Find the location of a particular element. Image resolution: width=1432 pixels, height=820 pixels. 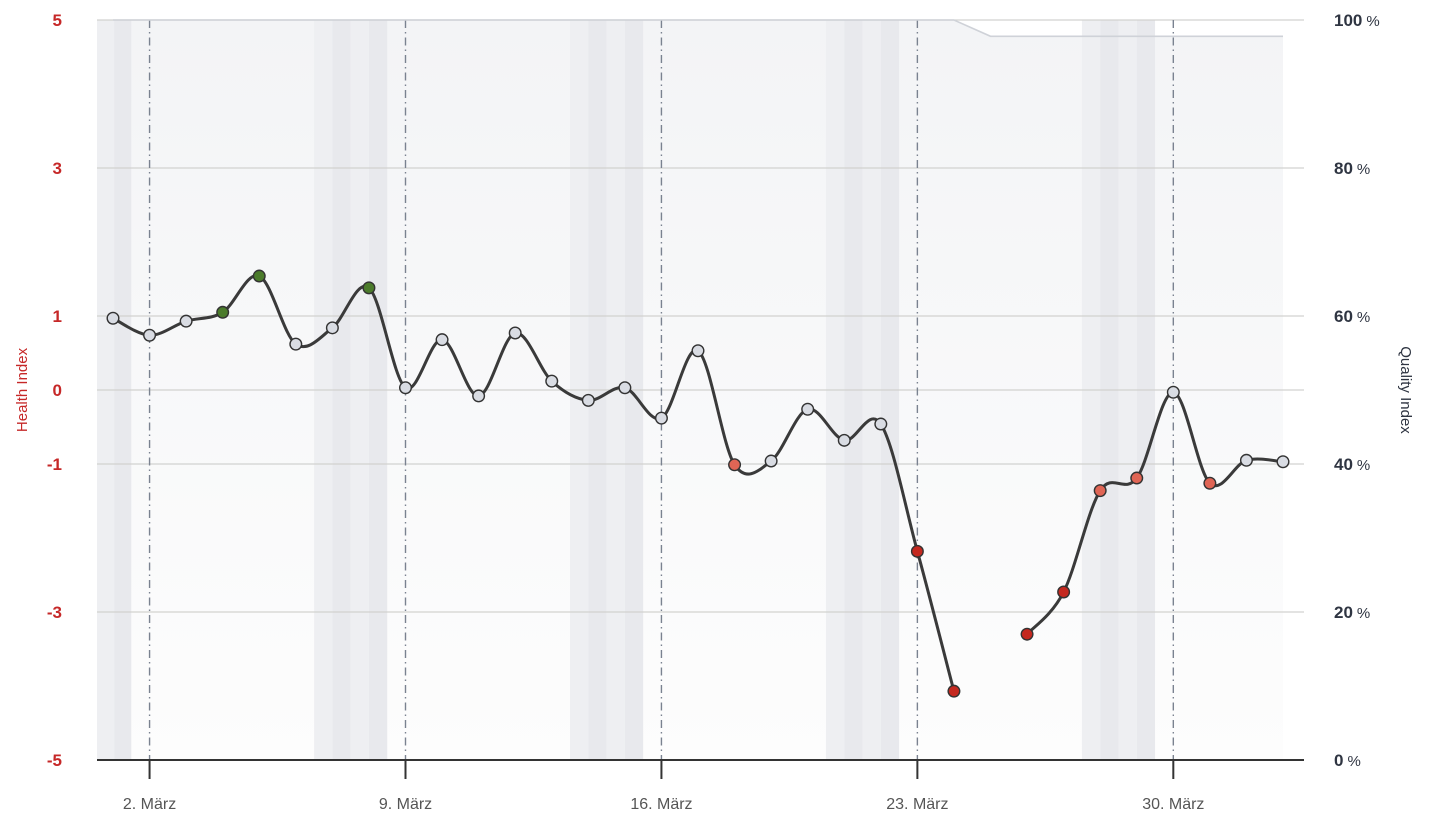

right-axis-title: Quality Index is located at coordinates (1405, 390).